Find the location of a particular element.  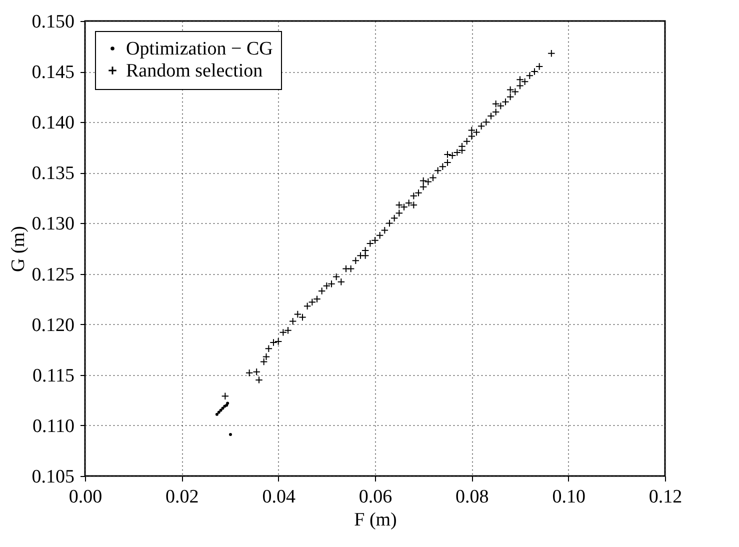

y-axis-title: G (m) is located at coordinates (18, 249).